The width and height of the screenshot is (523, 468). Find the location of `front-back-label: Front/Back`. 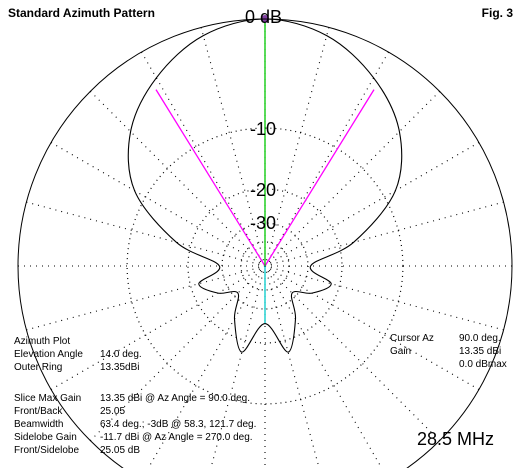

front-back-label: Front/Back is located at coordinates (38, 411).